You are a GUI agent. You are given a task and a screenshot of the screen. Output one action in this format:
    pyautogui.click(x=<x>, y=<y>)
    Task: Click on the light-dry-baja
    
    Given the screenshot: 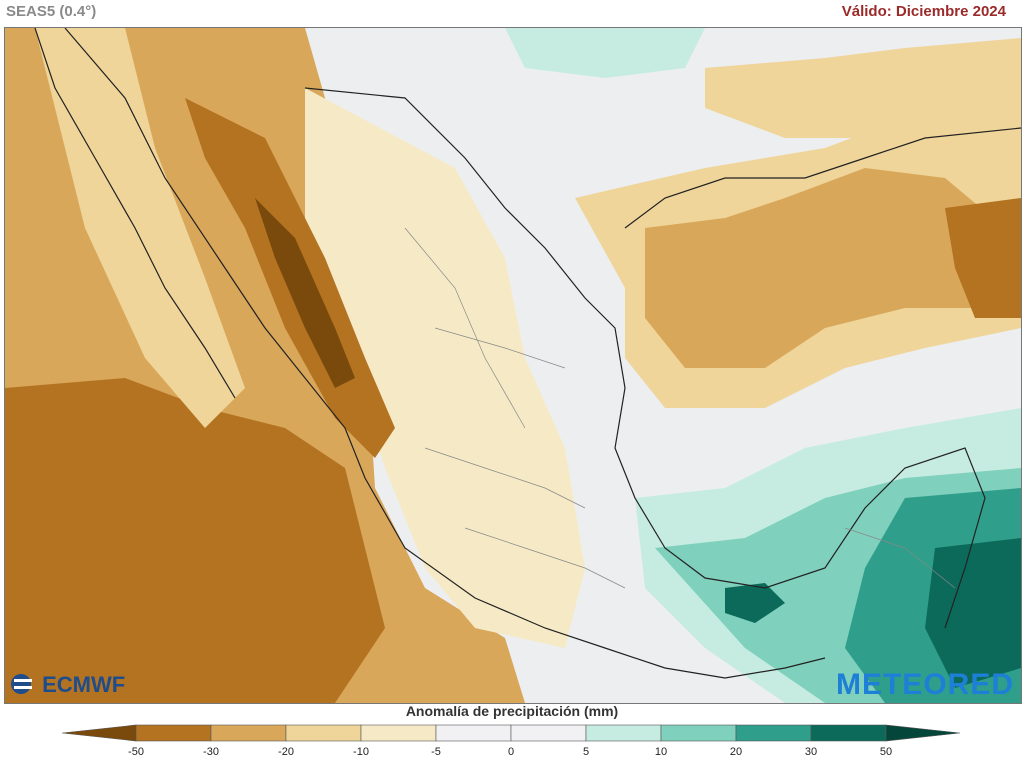 What is the action you would take?
    pyautogui.click(x=140, y=228)
    